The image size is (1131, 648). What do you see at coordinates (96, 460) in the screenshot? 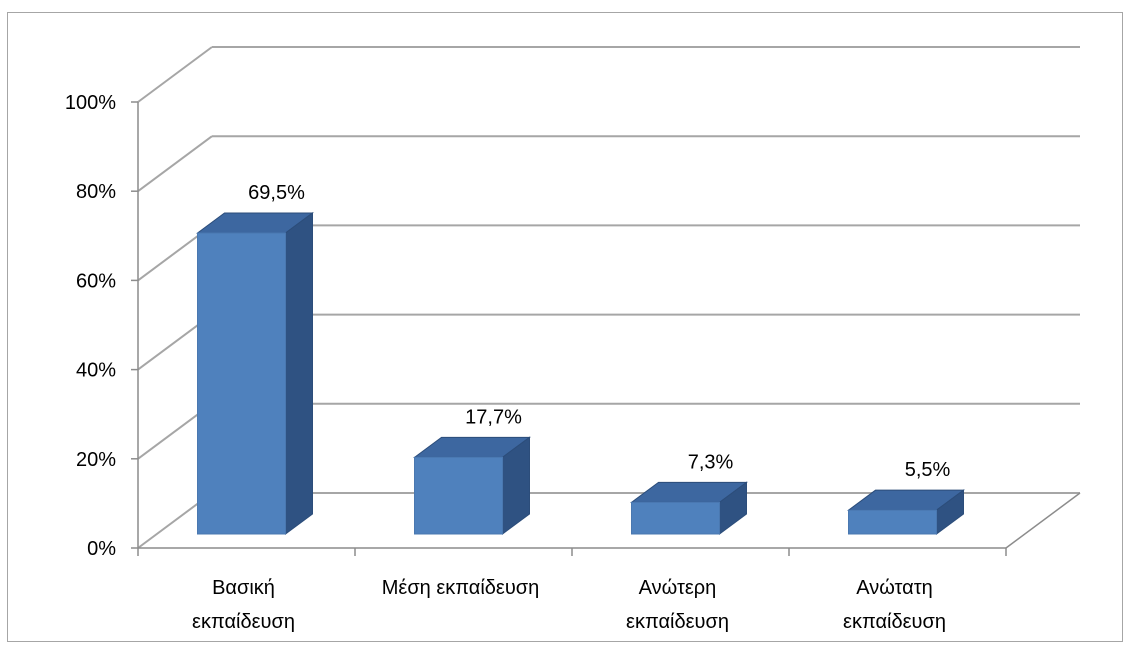
I see `y-tick-label: 20%` at bounding box center [96, 460].